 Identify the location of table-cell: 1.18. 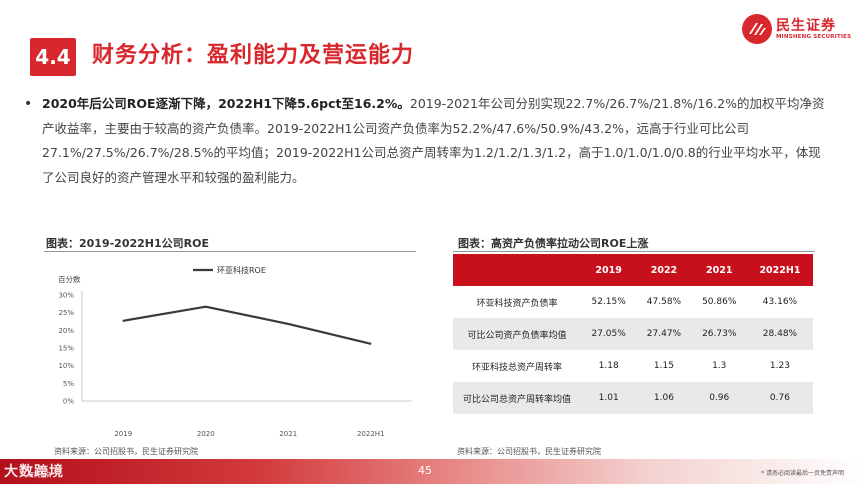
(608, 366).